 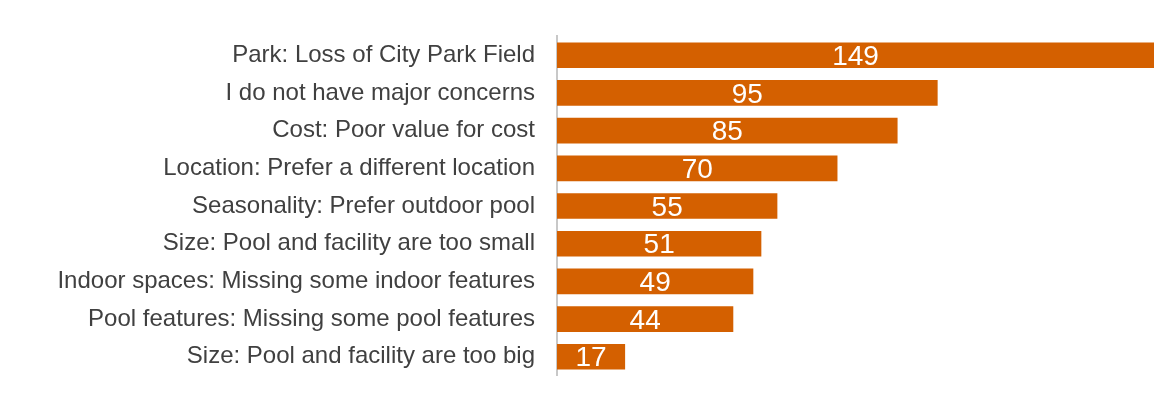 I want to click on data-label: 44, so click(x=645, y=319).